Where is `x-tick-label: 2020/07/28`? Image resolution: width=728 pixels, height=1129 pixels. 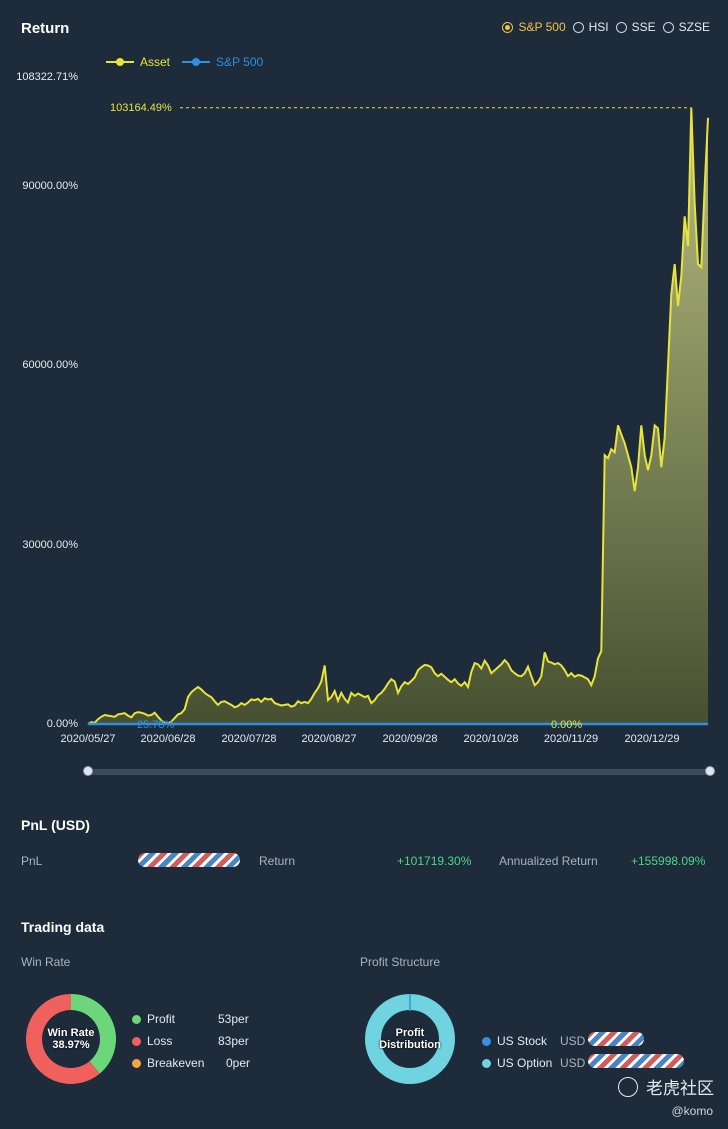 x-tick-label: 2020/07/28 is located at coordinates (249, 739).